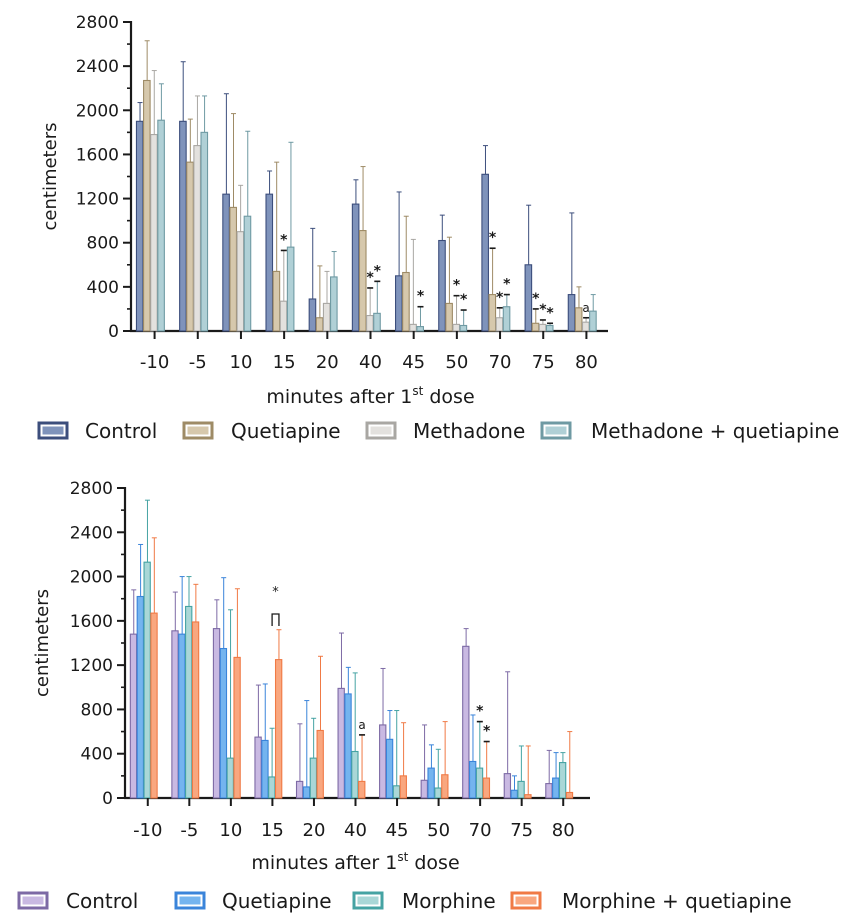 This screenshot has height=919, width=846. I want to click on significance-bracket, so click(275, 619).